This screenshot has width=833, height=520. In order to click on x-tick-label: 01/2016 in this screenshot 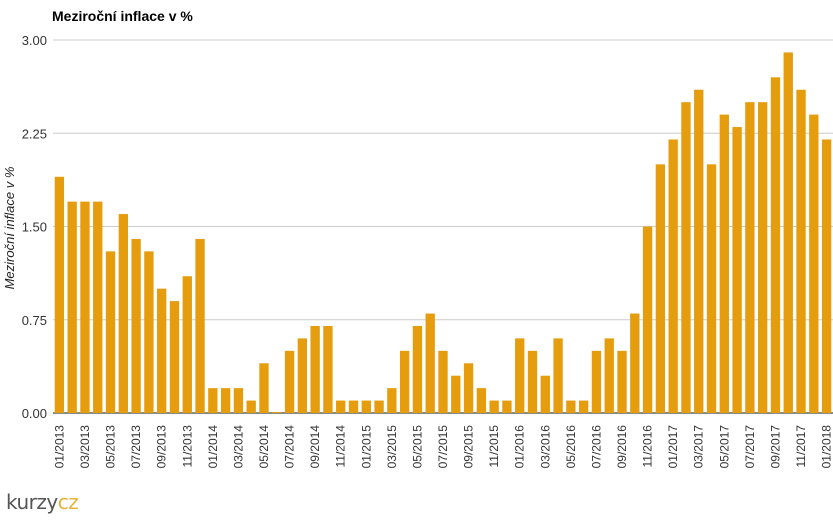, I will do `click(520, 447)`.